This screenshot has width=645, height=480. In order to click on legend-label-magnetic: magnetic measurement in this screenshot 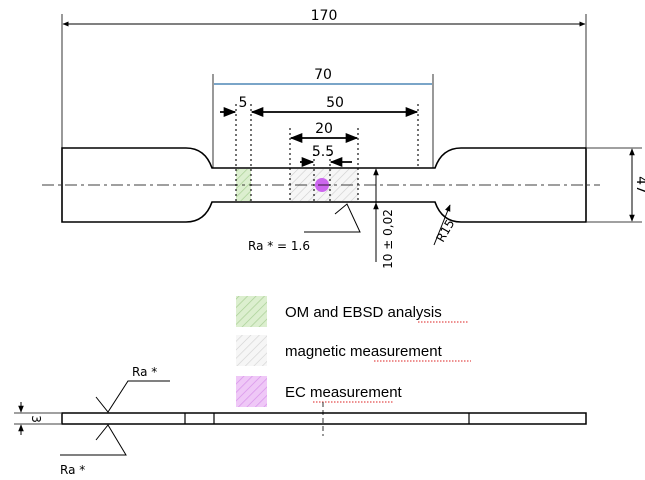, I will do `click(364, 351)`.